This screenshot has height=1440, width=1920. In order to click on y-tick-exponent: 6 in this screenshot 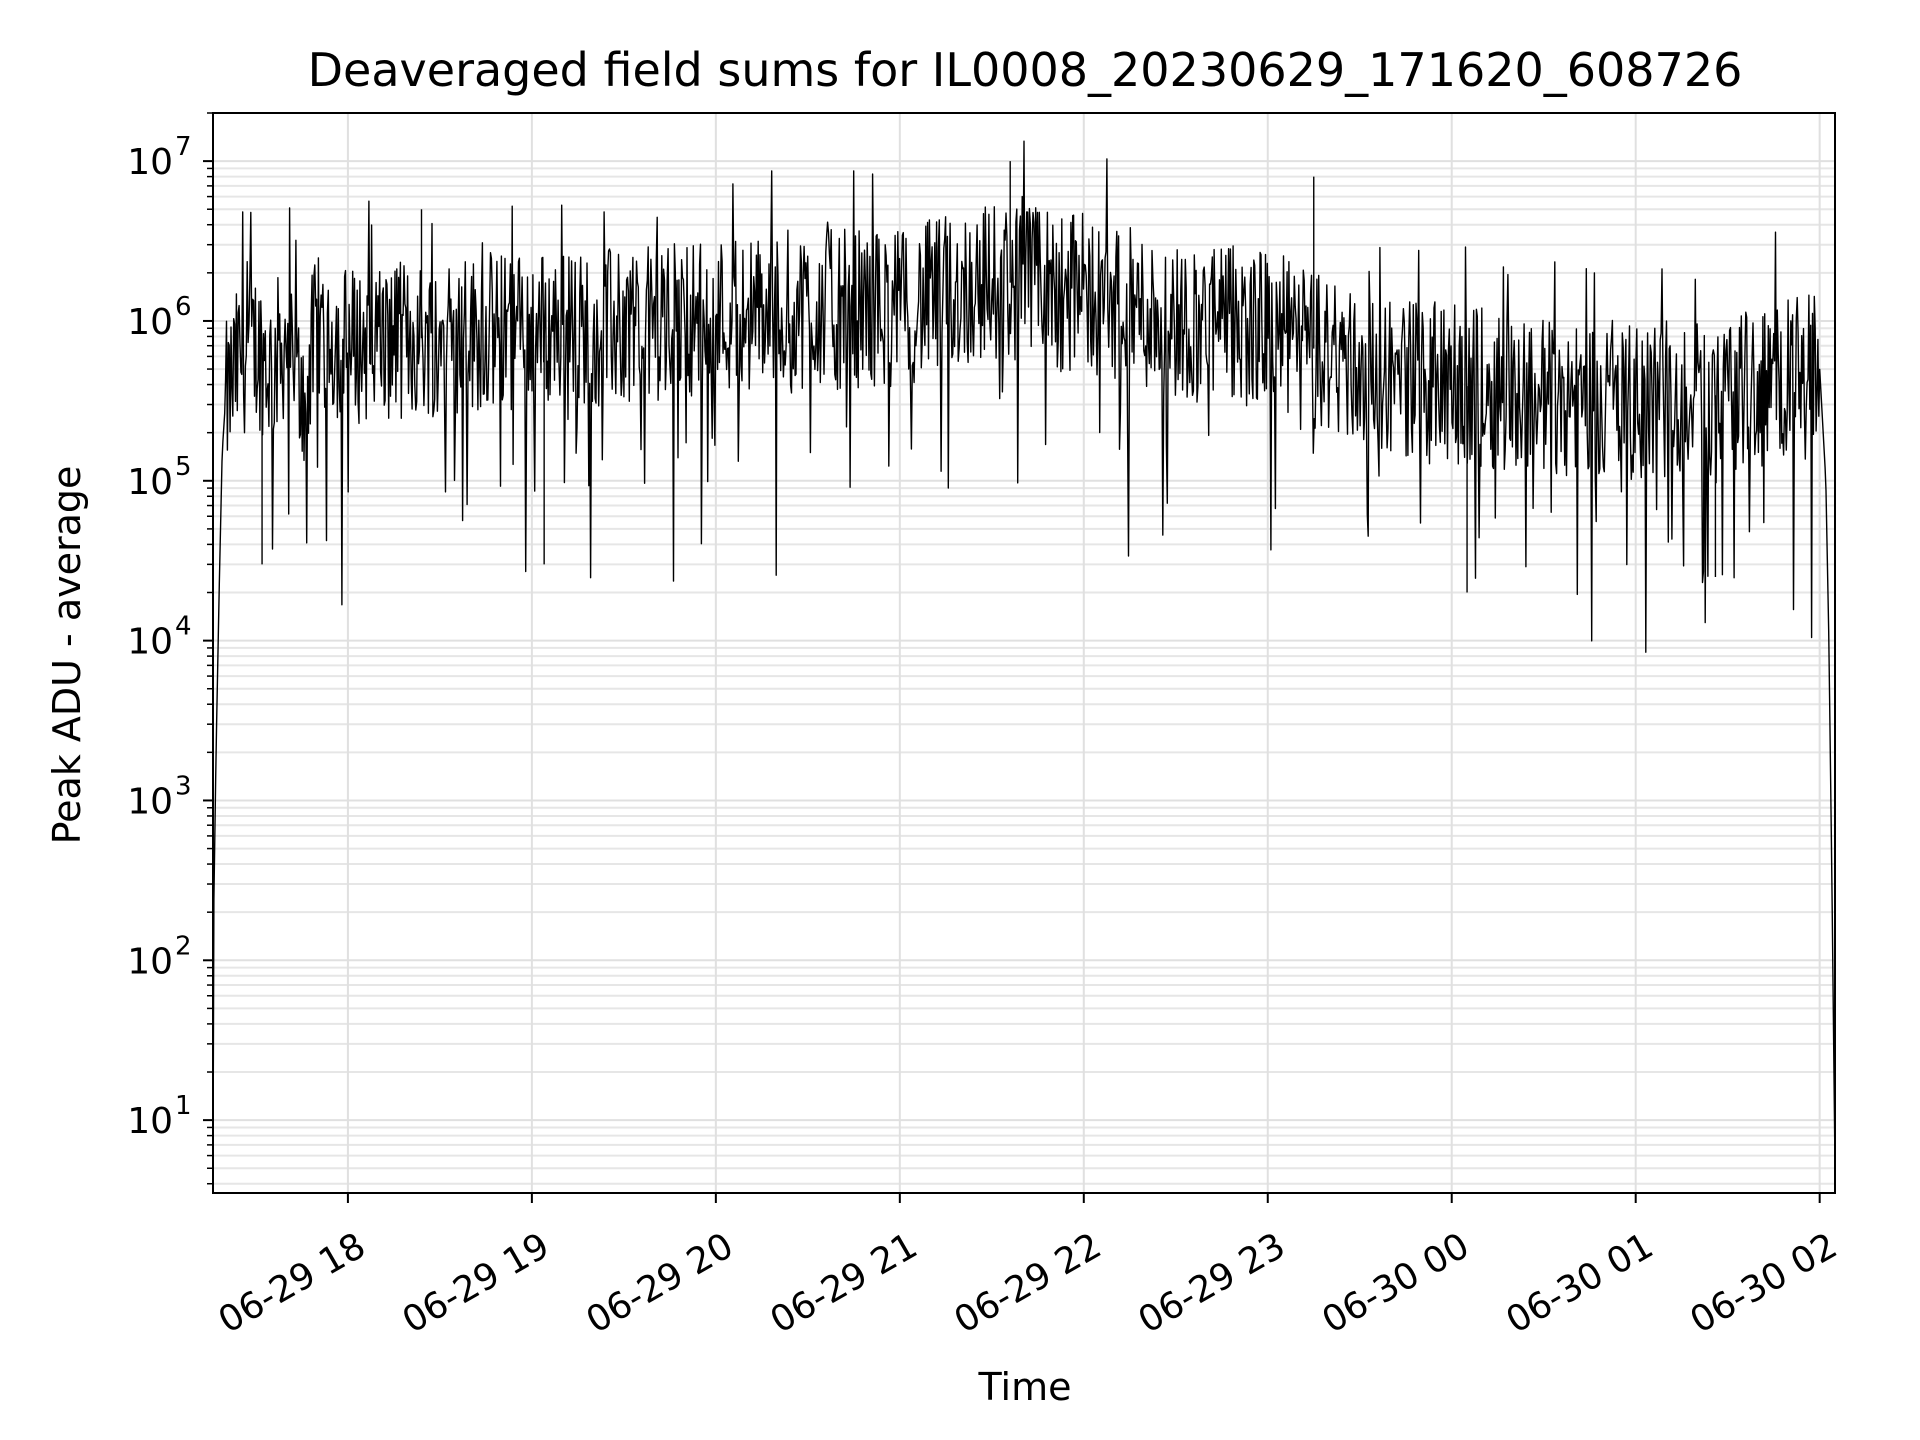, I will do `click(183, 307)`.